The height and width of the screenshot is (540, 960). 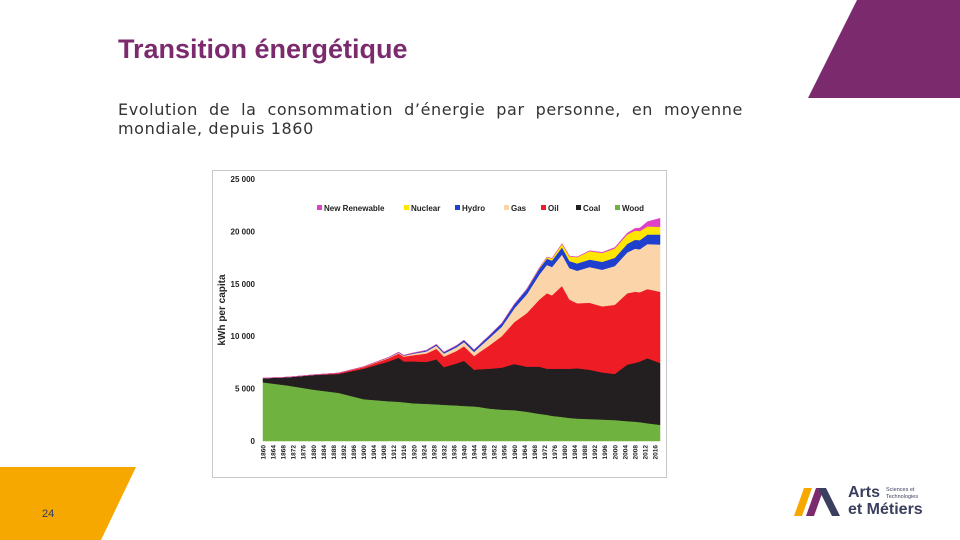 I want to click on x-tick-label: 1904, so click(x=374, y=452).